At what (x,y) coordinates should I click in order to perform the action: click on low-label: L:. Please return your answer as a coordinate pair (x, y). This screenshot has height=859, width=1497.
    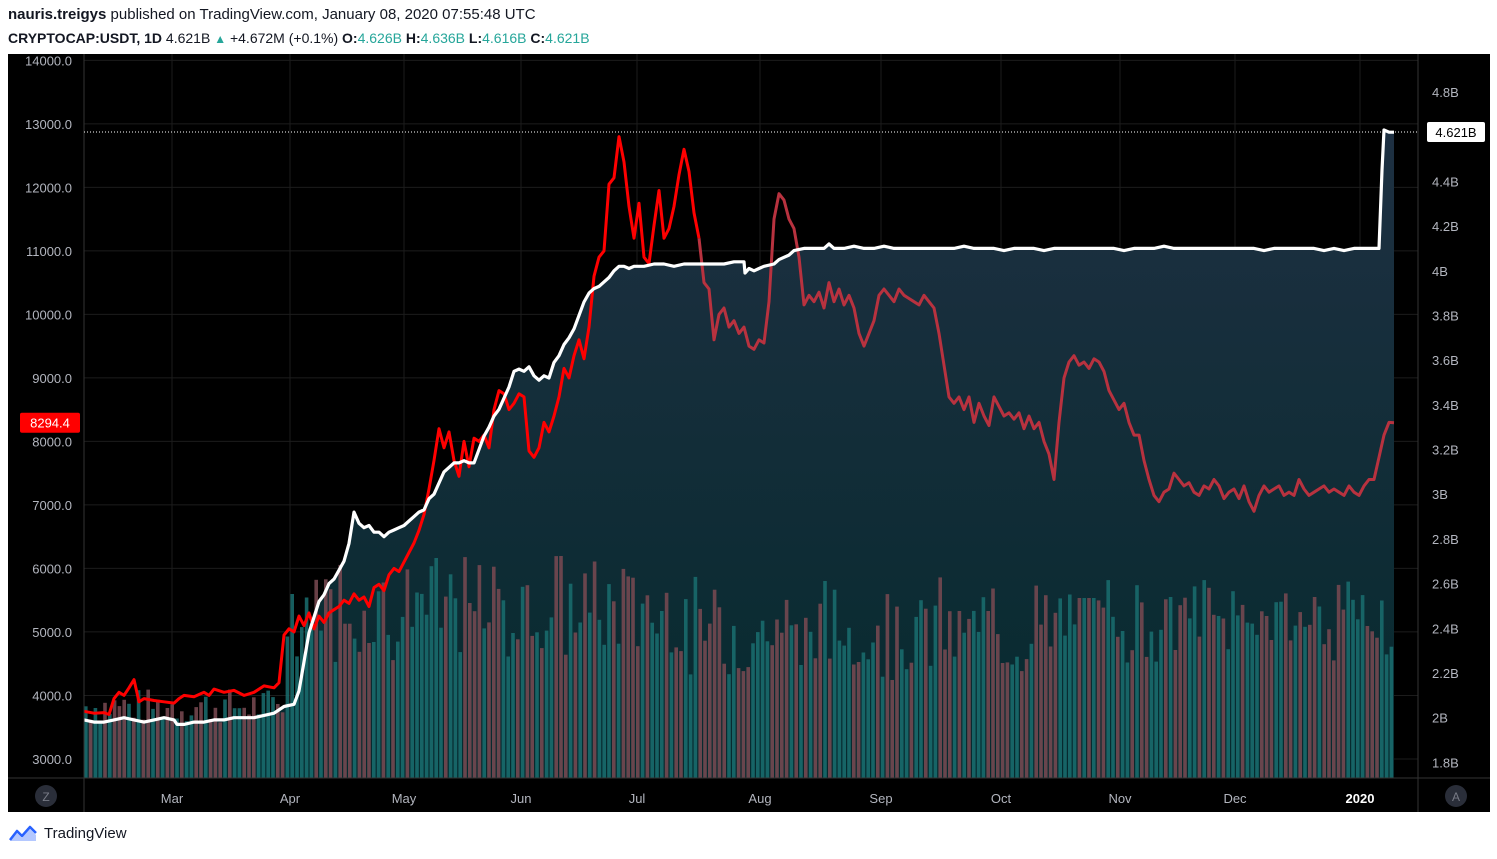
    Looking at the image, I should click on (475, 38).